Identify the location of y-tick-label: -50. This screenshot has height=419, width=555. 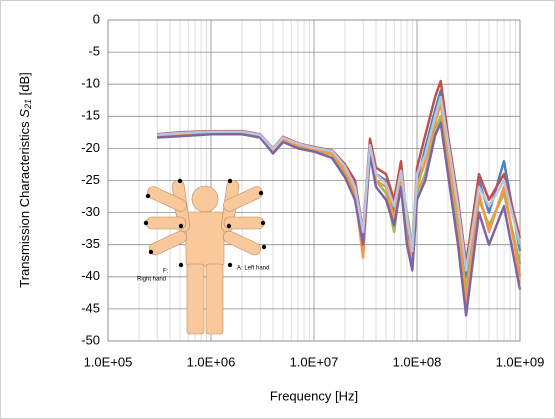
(90, 339).